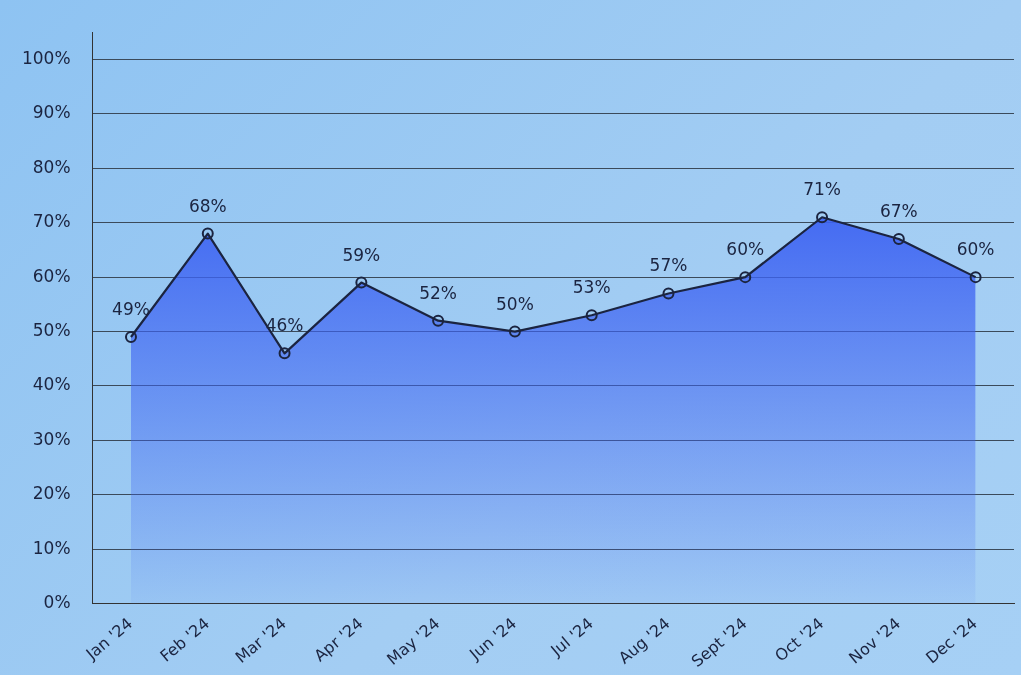 The width and height of the screenshot is (1021, 675). Describe the element at coordinates (413, 641) in the screenshot. I see `x-tick-label: May '24` at that location.